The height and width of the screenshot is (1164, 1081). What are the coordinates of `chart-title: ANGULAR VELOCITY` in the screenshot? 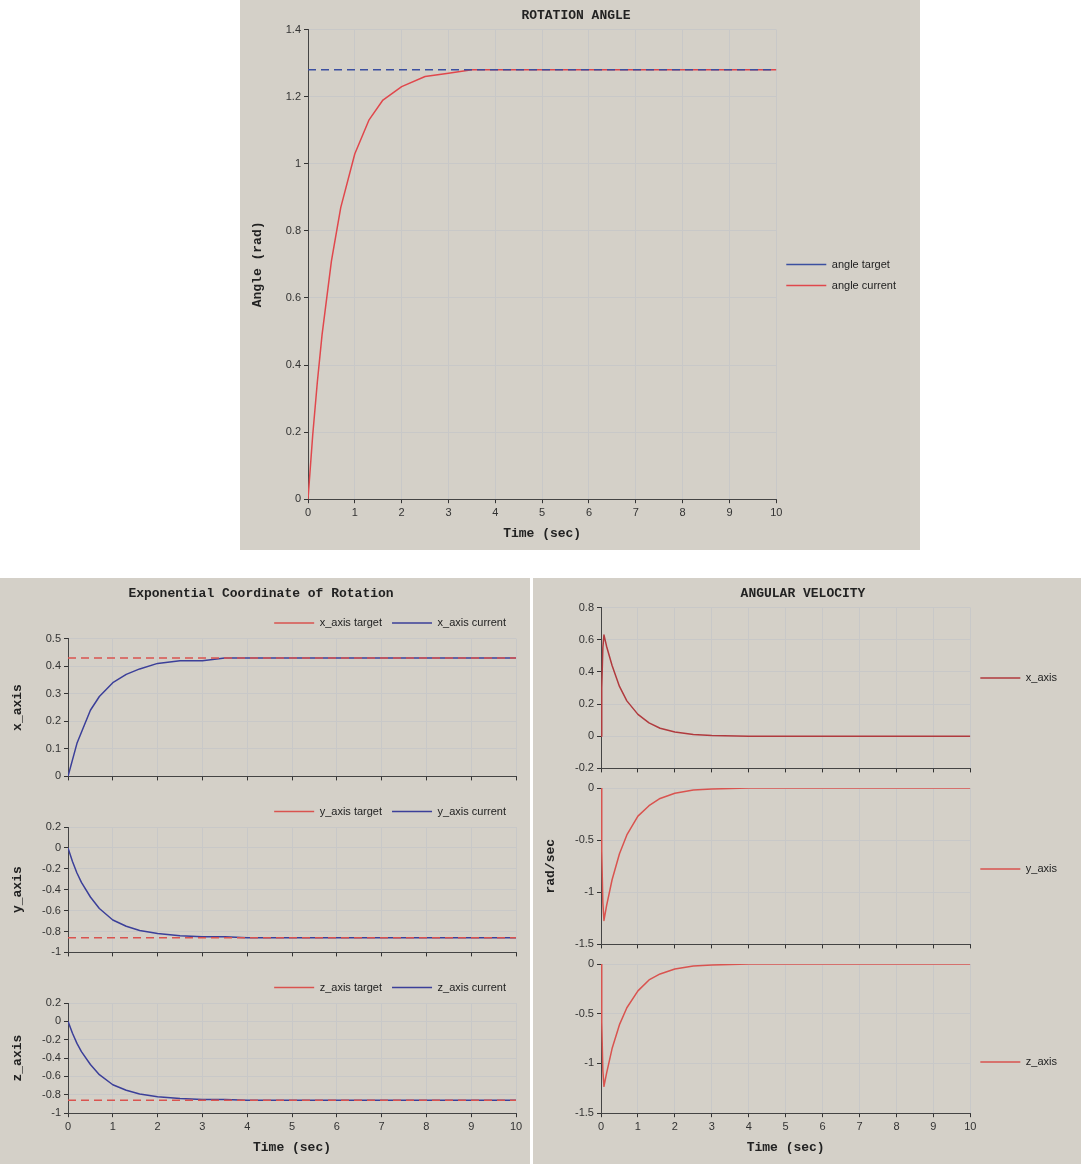 It's located at (803, 594).